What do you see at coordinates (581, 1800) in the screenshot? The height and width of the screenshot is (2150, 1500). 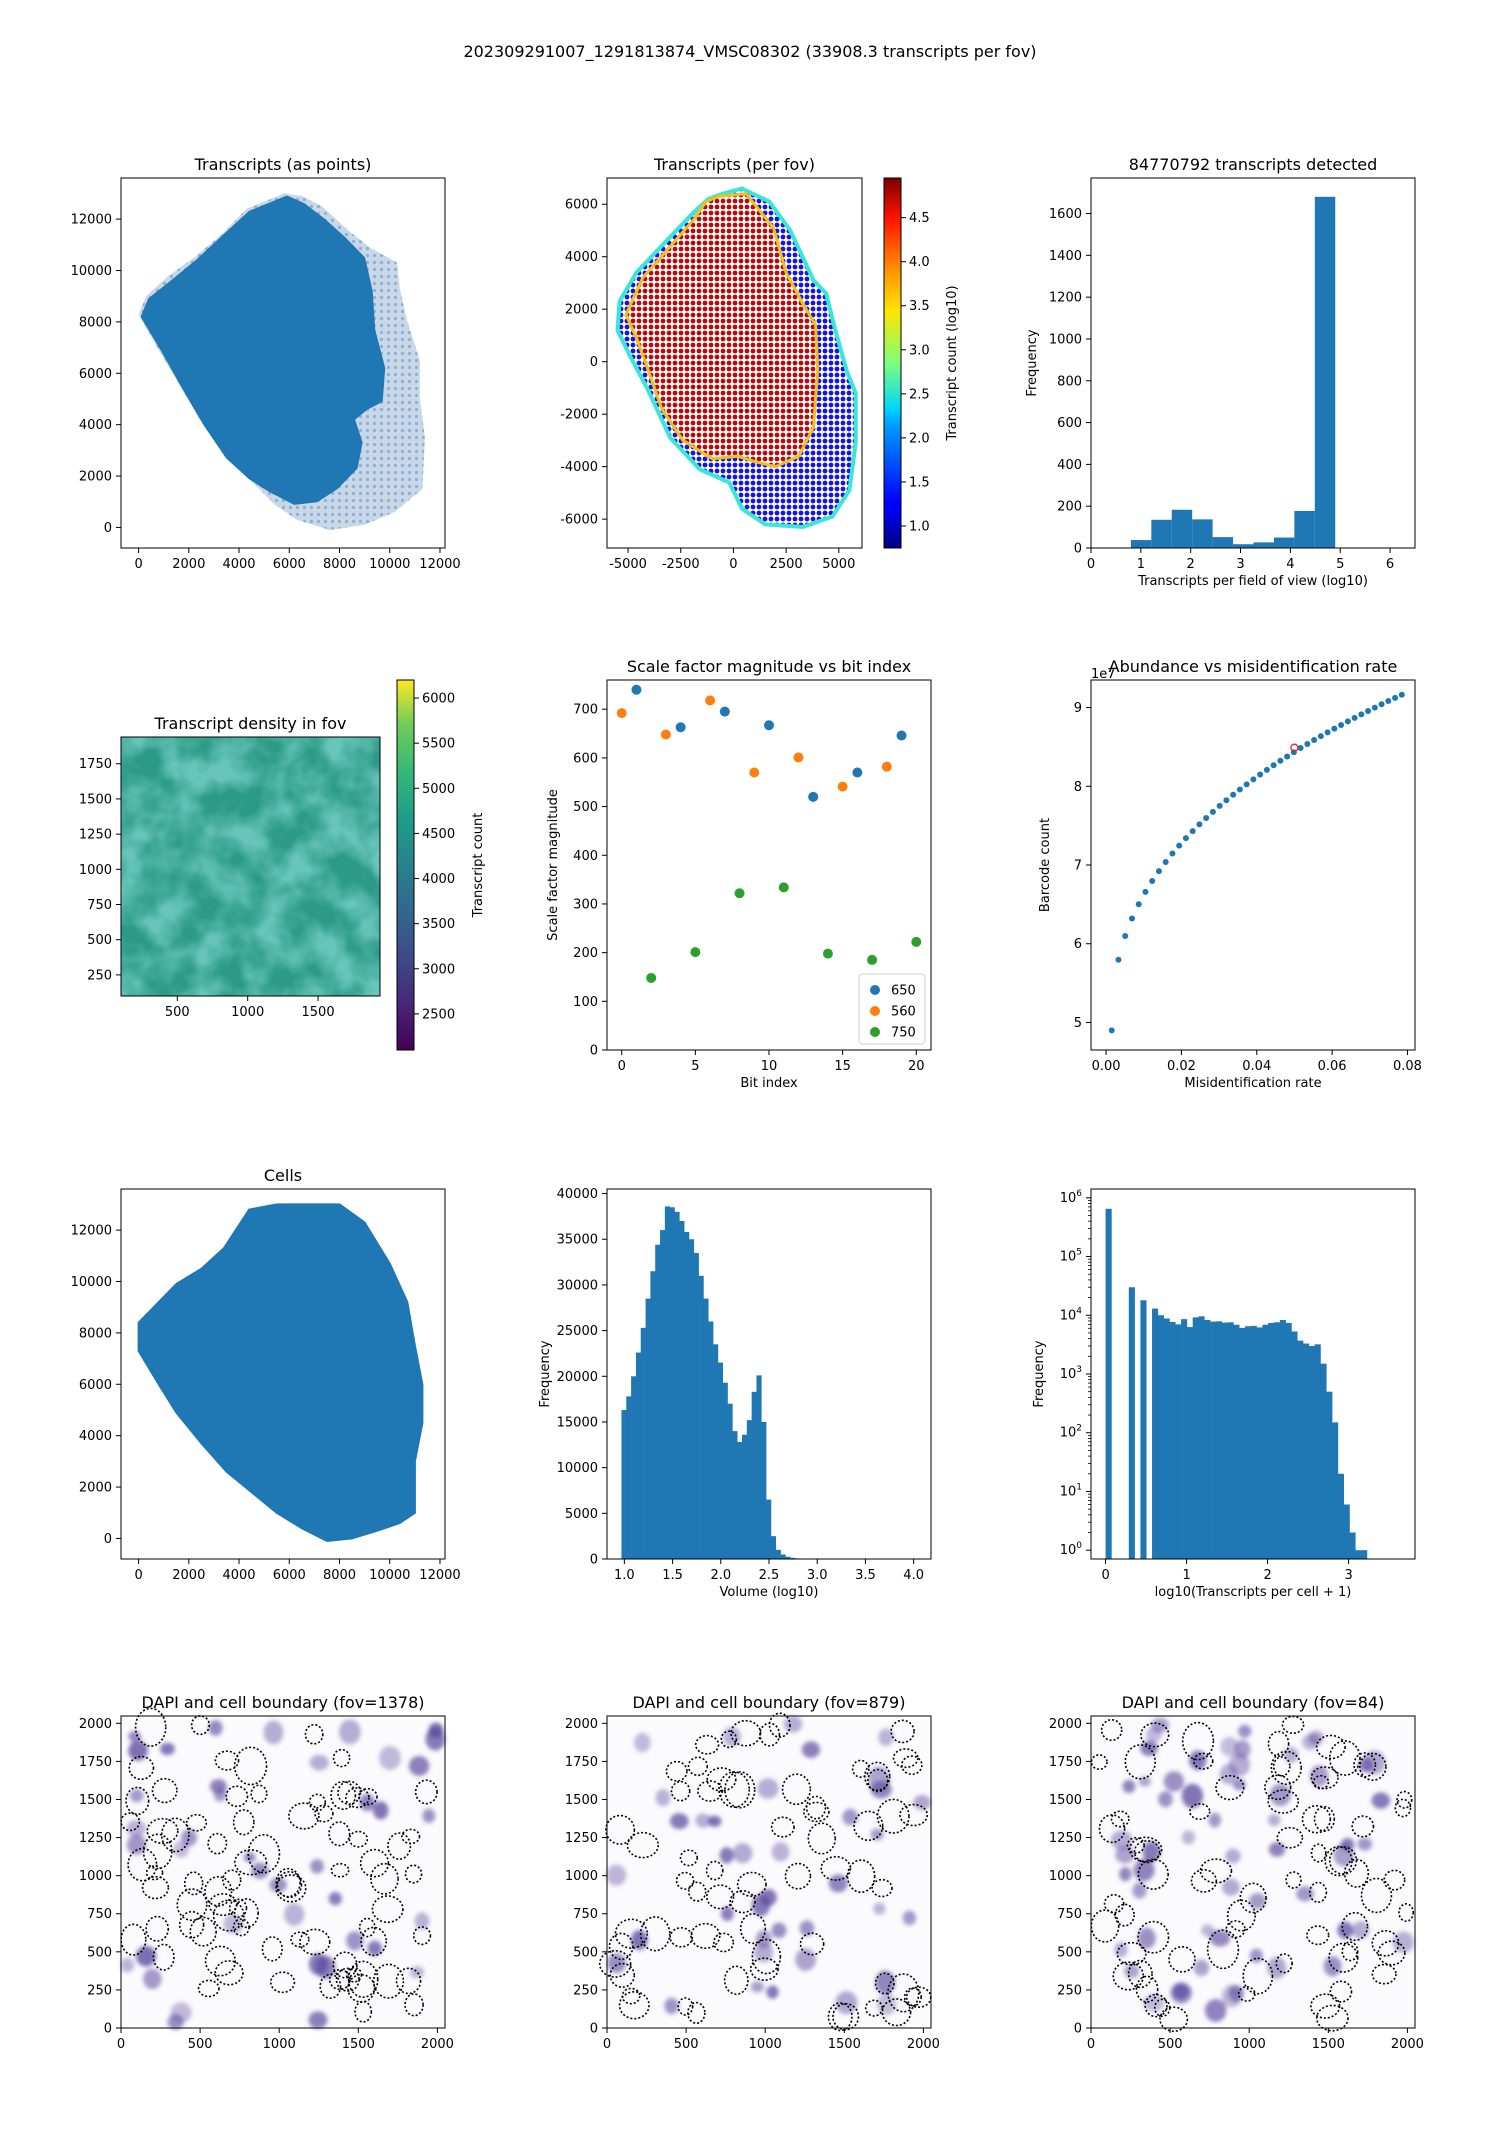 I see `y-tick-label: 1500` at bounding box center [581, 1800].